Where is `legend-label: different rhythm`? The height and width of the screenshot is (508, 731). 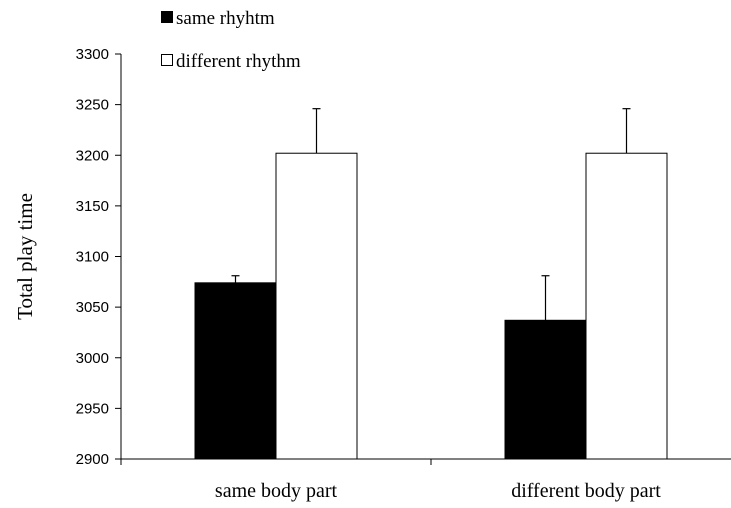
legend-label: different rhythm is located at coordinates (238, 61).